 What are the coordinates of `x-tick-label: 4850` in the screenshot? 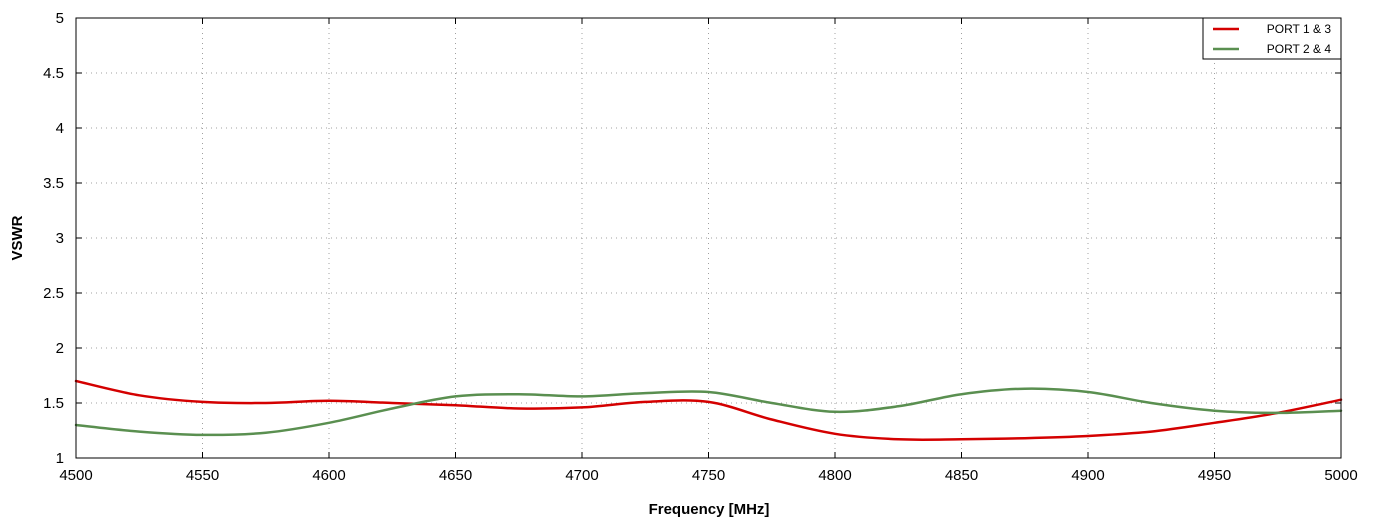 It's located at (961, 475).